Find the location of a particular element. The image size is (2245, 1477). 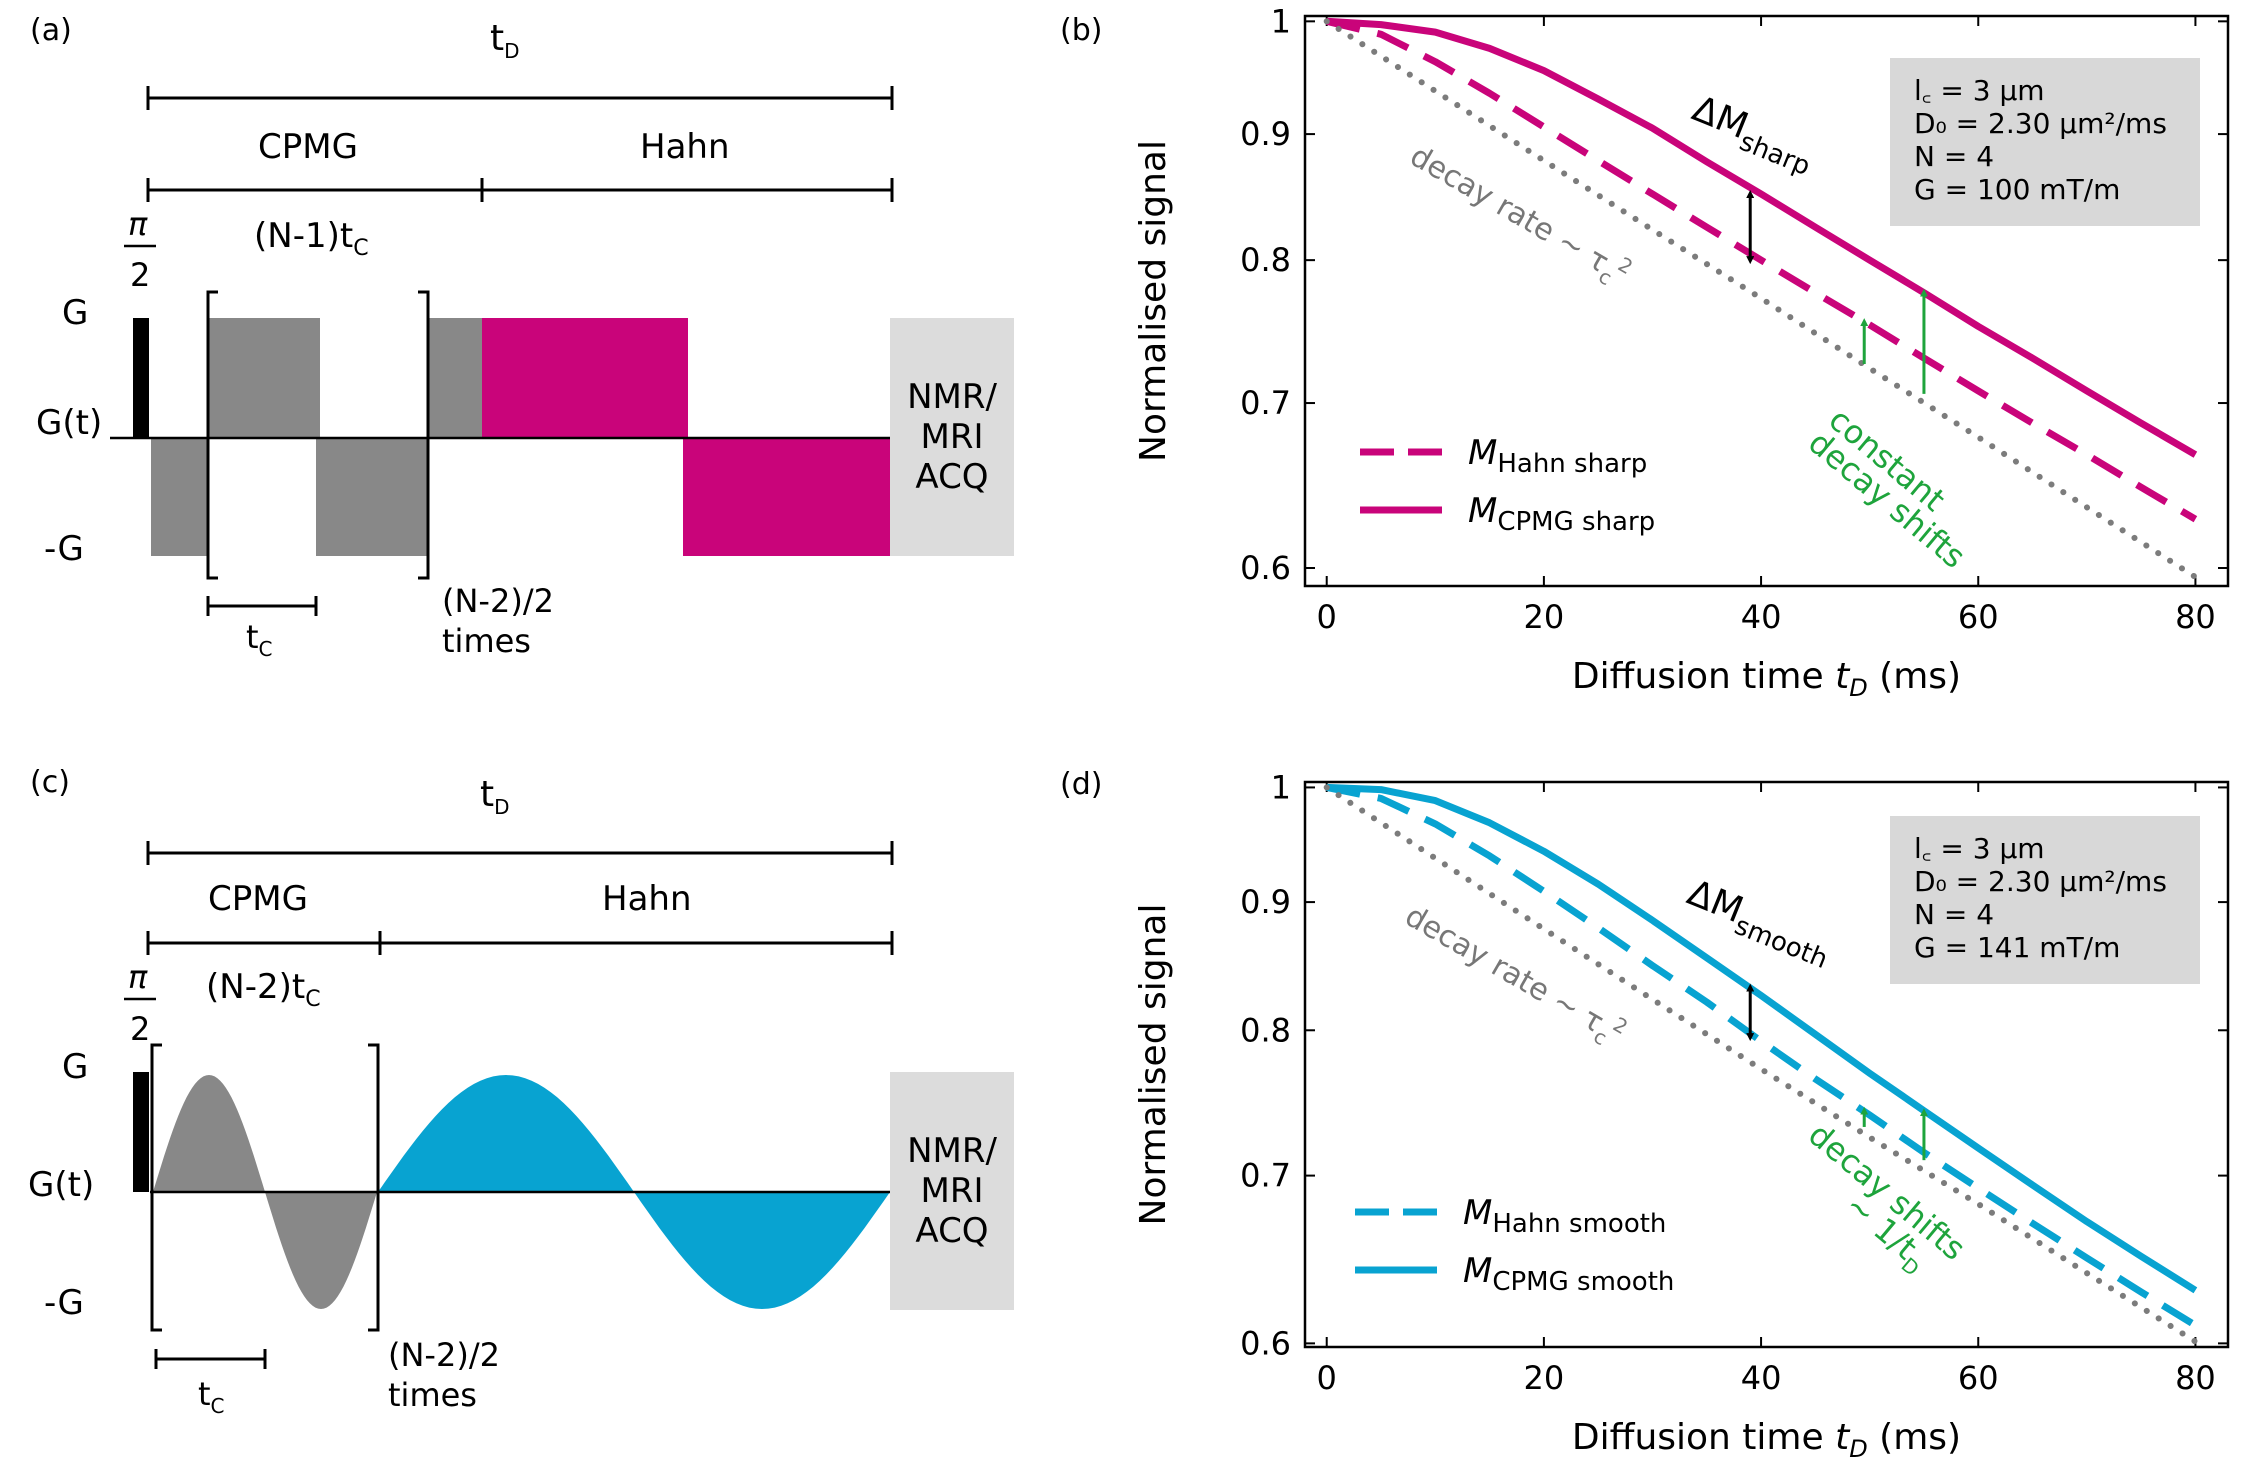

panel-label-a: (a) is located at coordinates (51, 30).